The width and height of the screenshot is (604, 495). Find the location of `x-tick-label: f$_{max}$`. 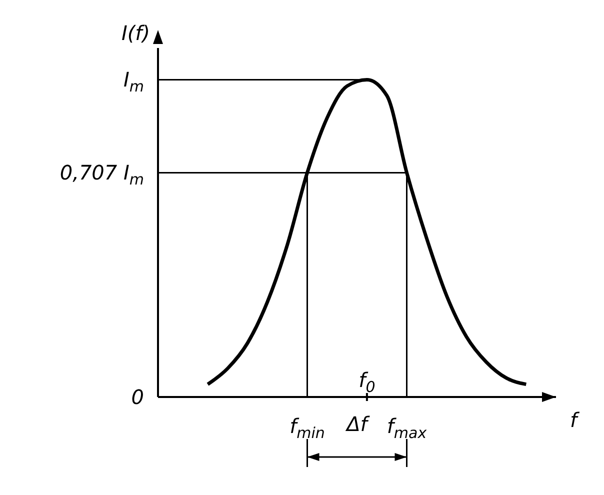

x-tick-label: f$_{max}$ is located at coordinates (406, 428).